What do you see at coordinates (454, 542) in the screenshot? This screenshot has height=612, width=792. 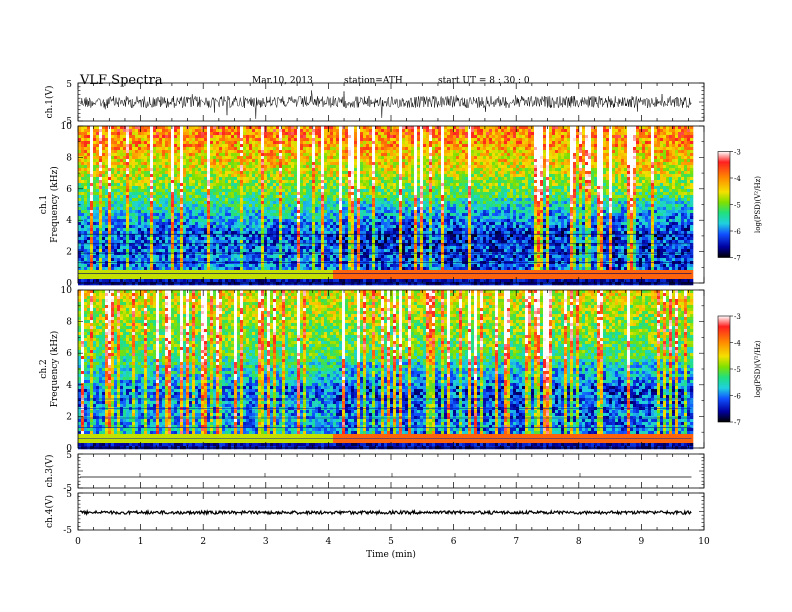 I see `x-tick-label: 6` at bounding box center [454, 542].